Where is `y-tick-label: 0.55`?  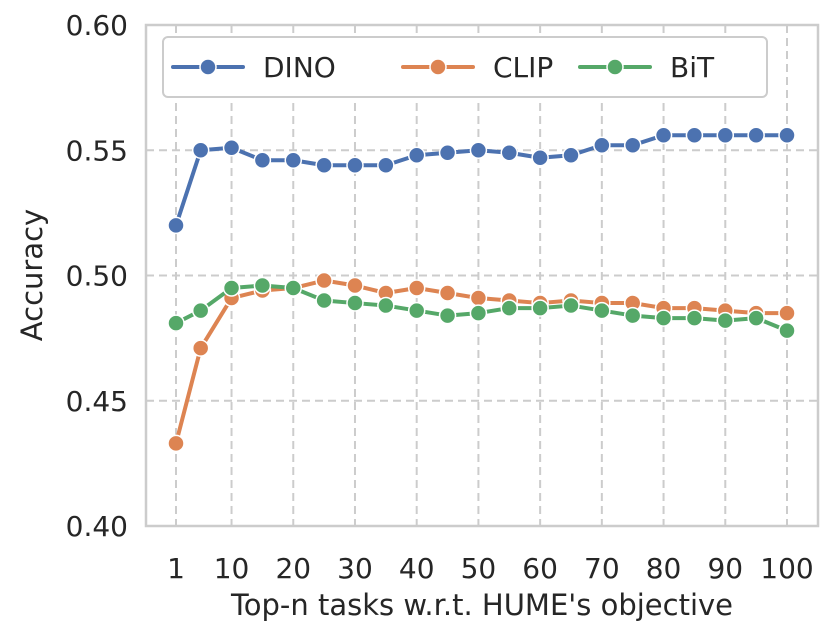 y-tick-label: 0.55 is located at coordinates (97, 150).